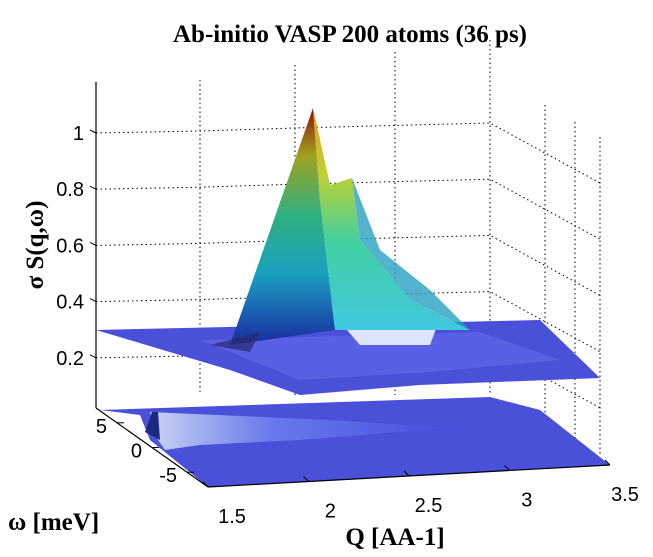 The height and width of the screenshot is (557, 653). Describe the element at coordinates (282, 226) in the screenshot. I see `peak-left-face` at that location.